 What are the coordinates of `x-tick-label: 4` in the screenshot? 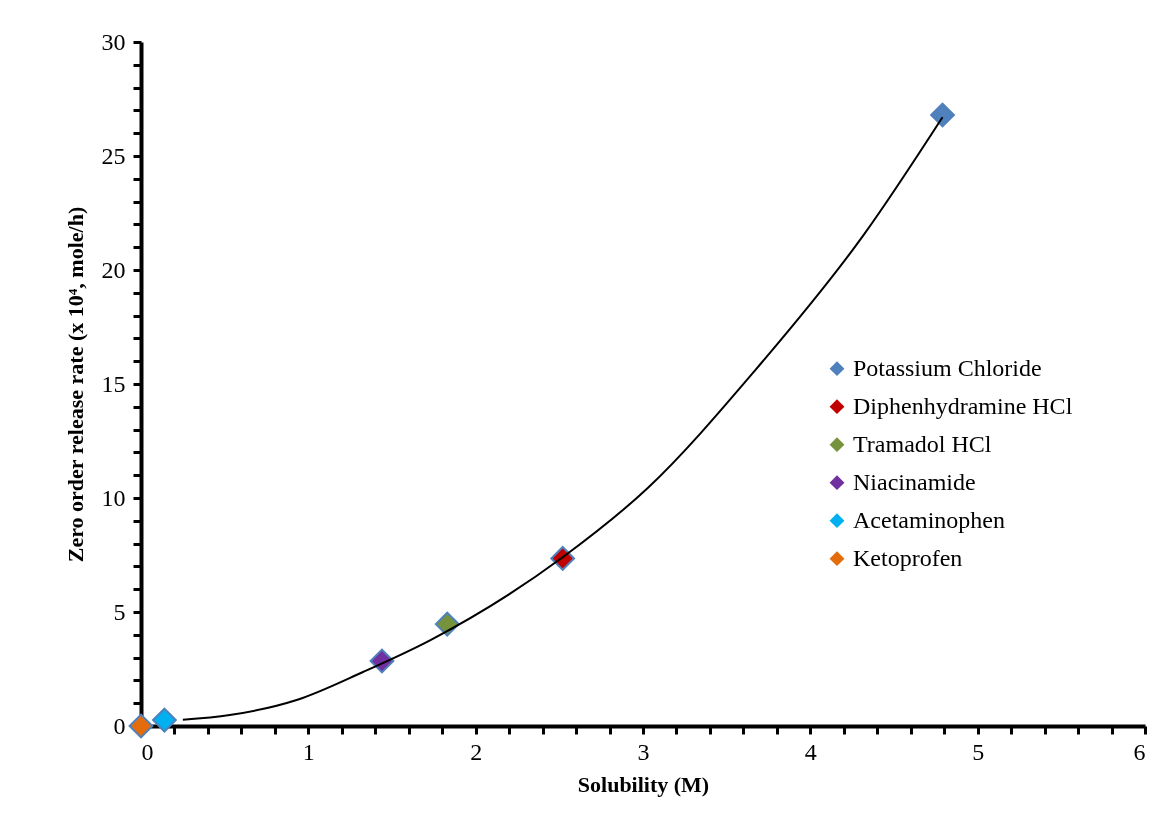 It's located at (810, 751).